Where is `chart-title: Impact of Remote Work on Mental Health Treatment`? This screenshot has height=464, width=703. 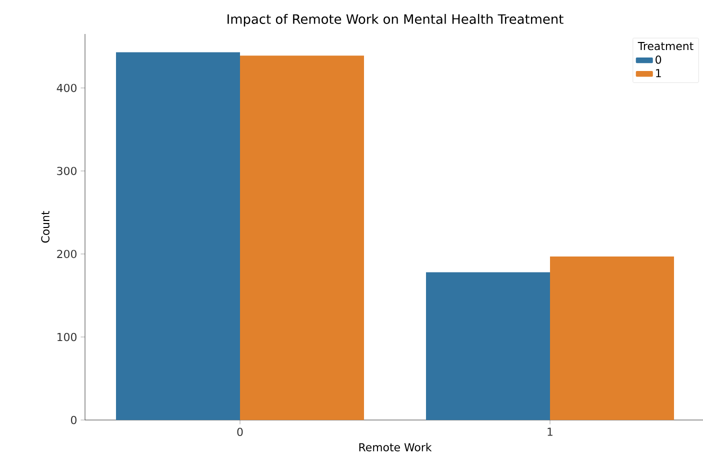
chart-title: Impact of Remote Work on Mental Health Treatment is located at coordinates (396, 20).